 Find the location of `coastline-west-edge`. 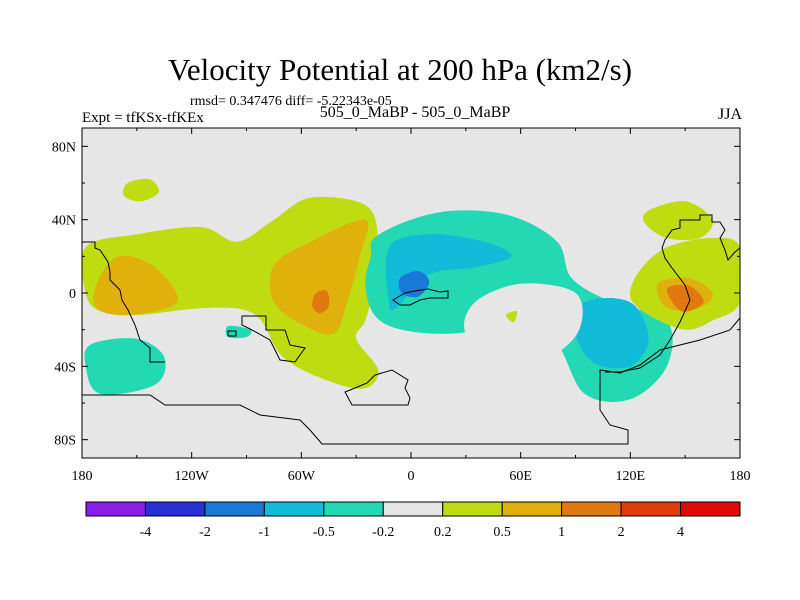

coastline-west-edge is located at coordinates (123, 302).